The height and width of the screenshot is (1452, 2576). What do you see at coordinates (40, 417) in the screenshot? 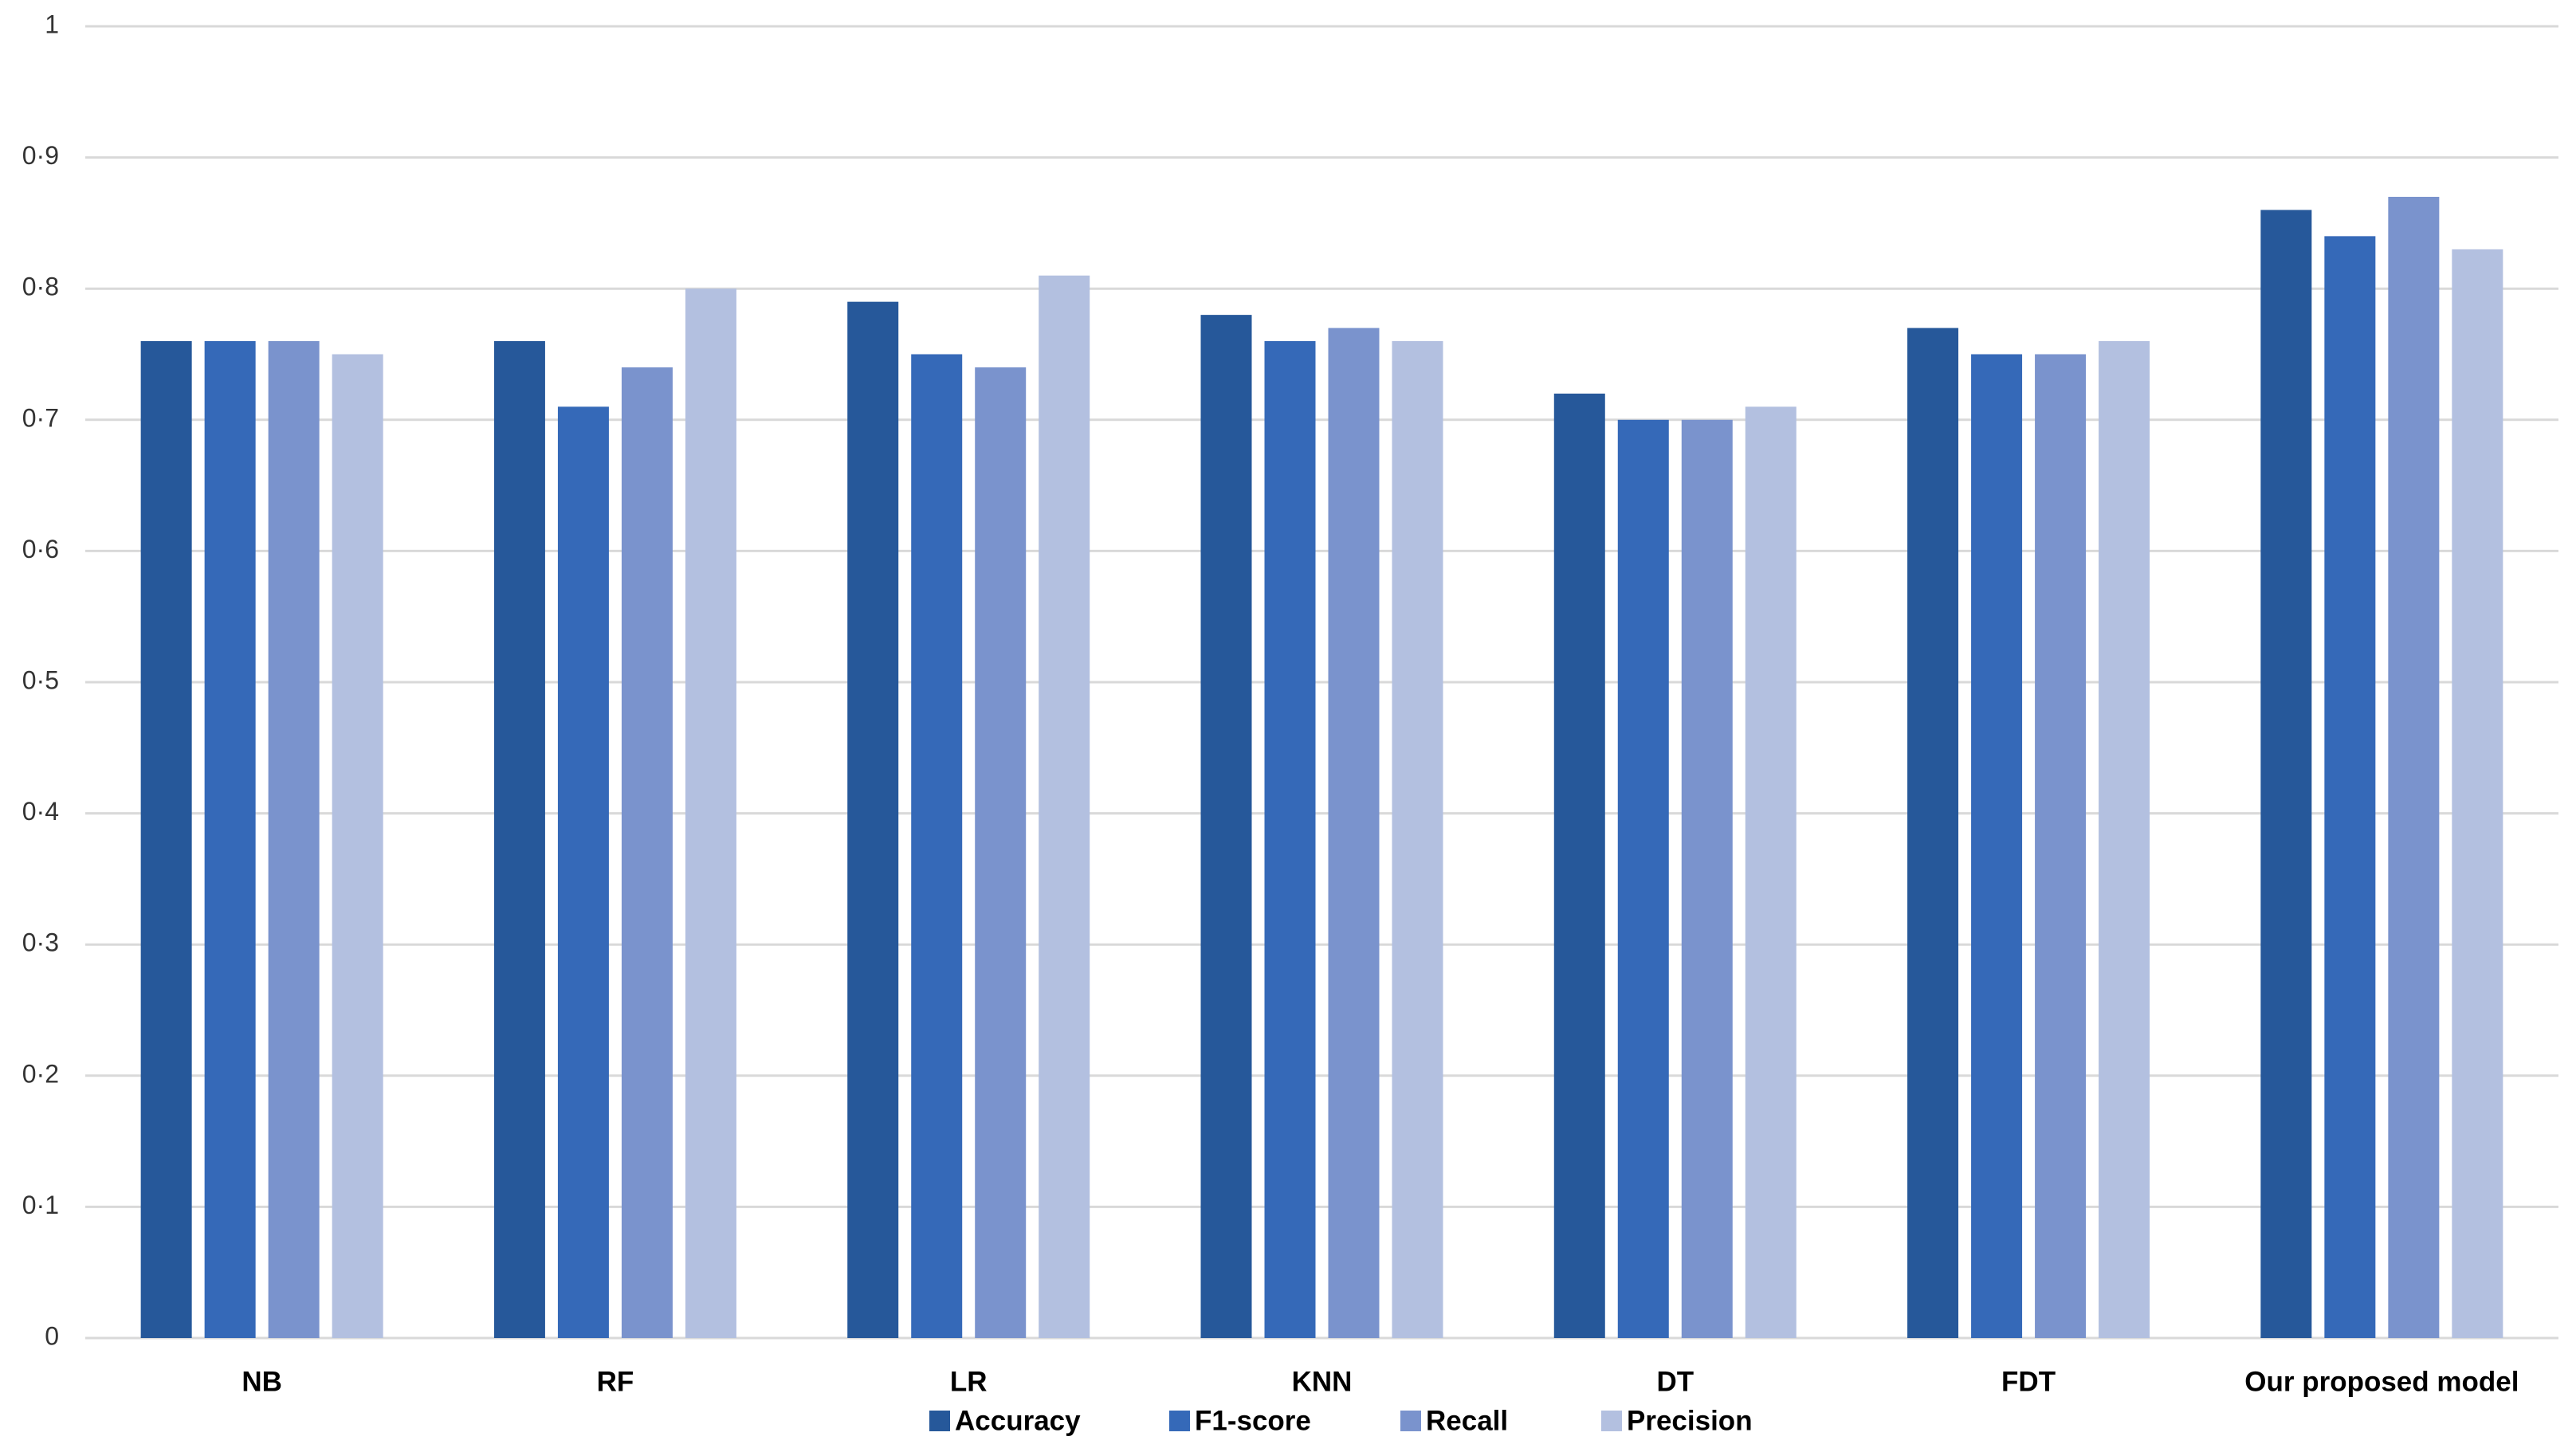
I see `y-tick-label: 0·7` at bounding box center [40, 417].